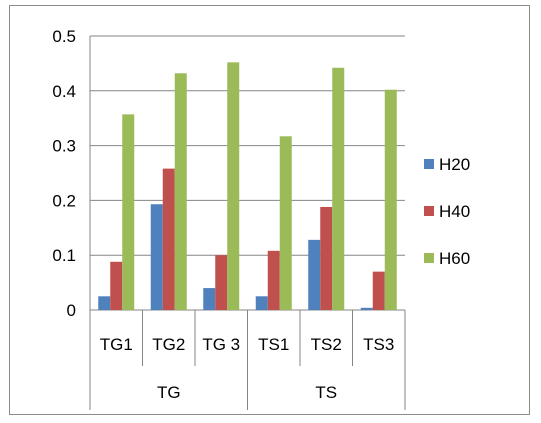 Image resolution: width=541 pixels, height=423 pixels. What do you see at coordinates (169, 392) in the screenshot?
I see `group-label: TG` at bounding box center [169, 392].